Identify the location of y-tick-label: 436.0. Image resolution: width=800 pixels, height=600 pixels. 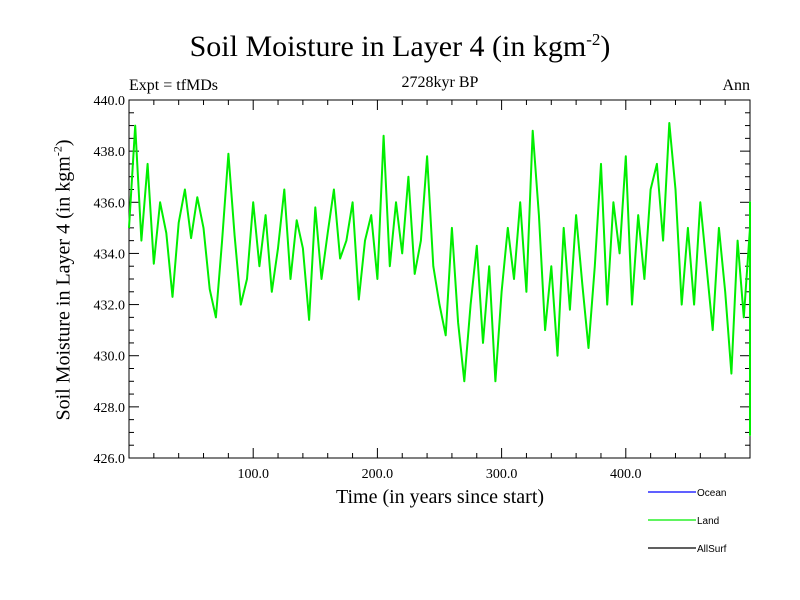
(110, 203).